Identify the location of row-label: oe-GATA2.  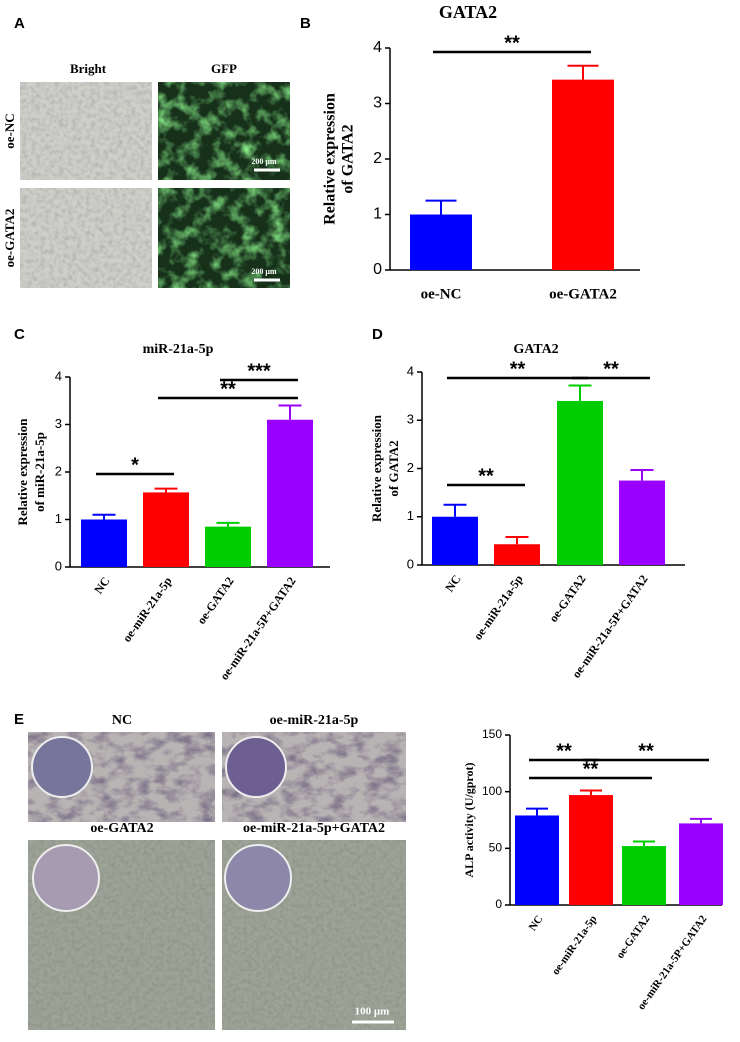
(9, 238).